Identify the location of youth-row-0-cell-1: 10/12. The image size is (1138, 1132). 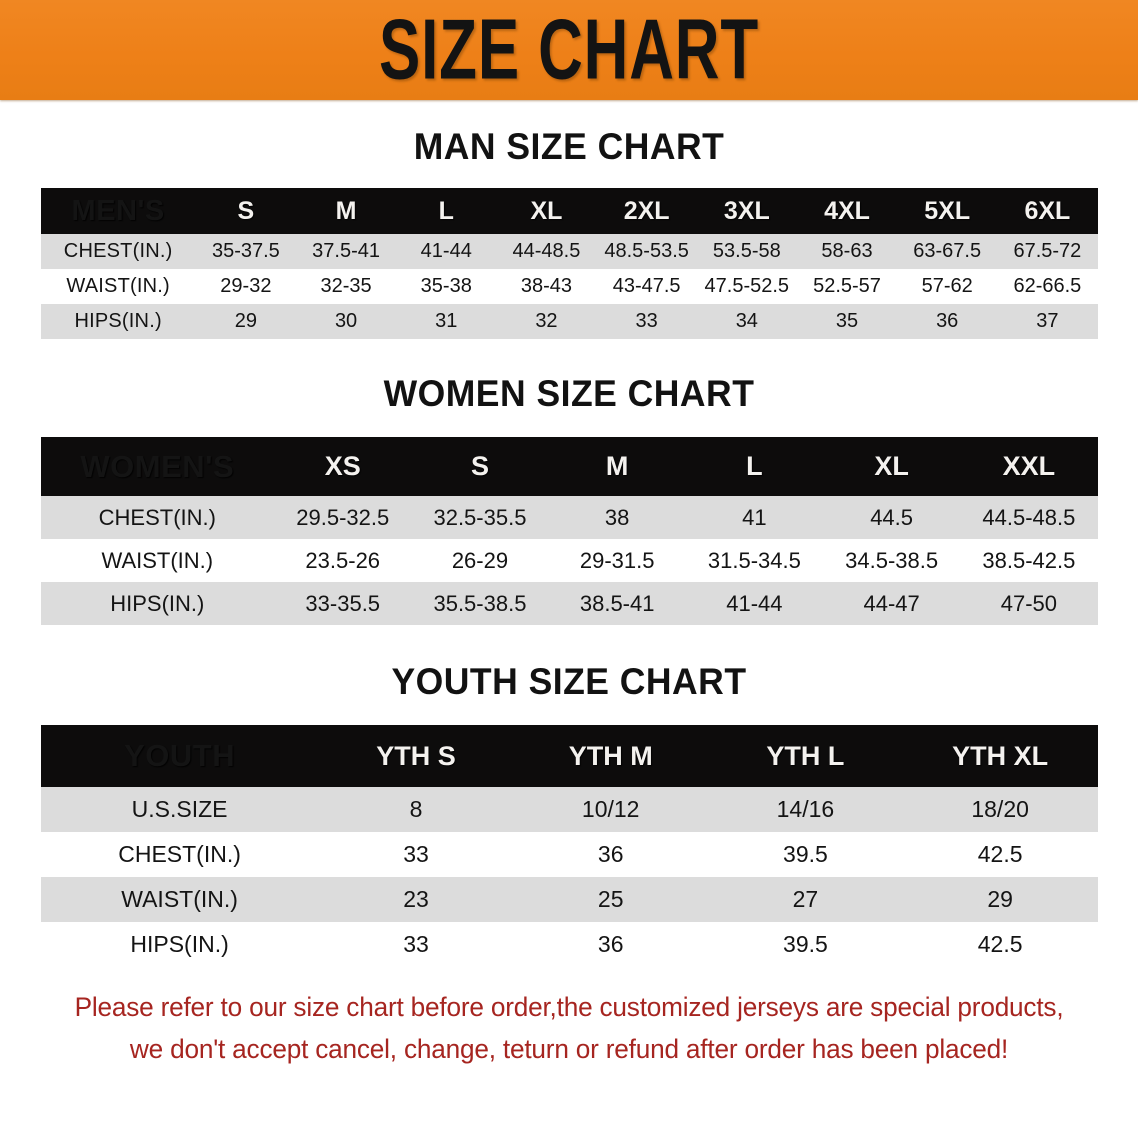
(610, 809).